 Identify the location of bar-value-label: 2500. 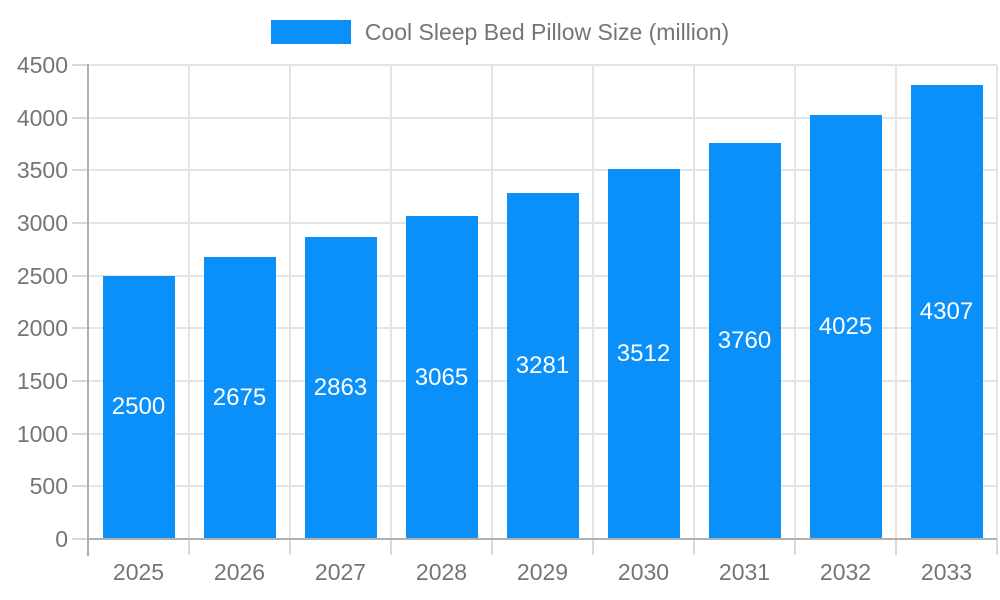
(138, 407).